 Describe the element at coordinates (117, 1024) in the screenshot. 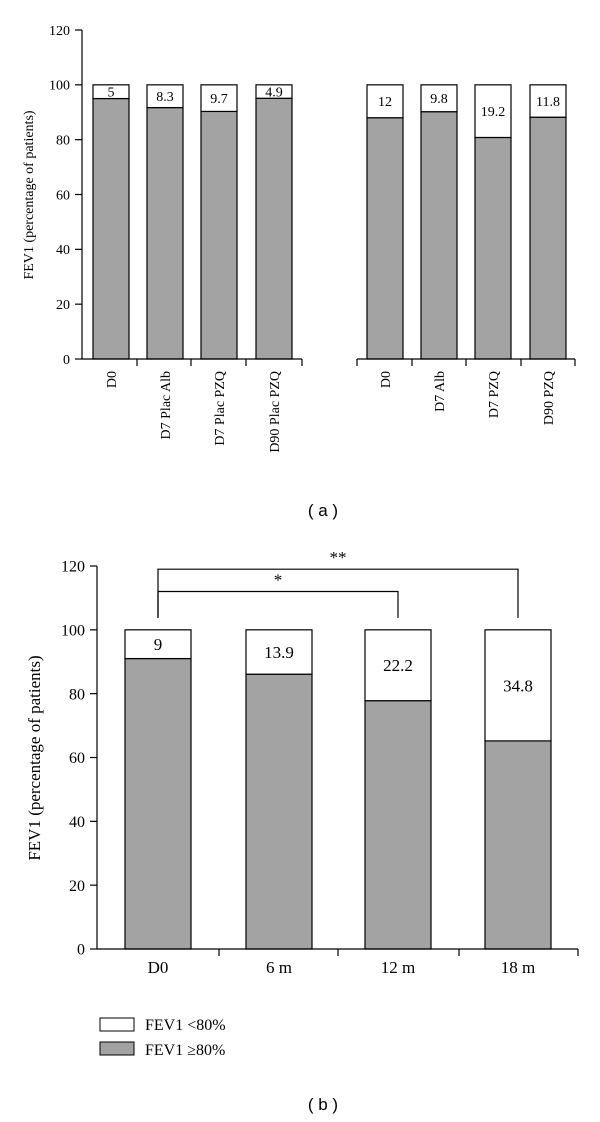

I see `legend-swatch-fev-lt80` at that location.